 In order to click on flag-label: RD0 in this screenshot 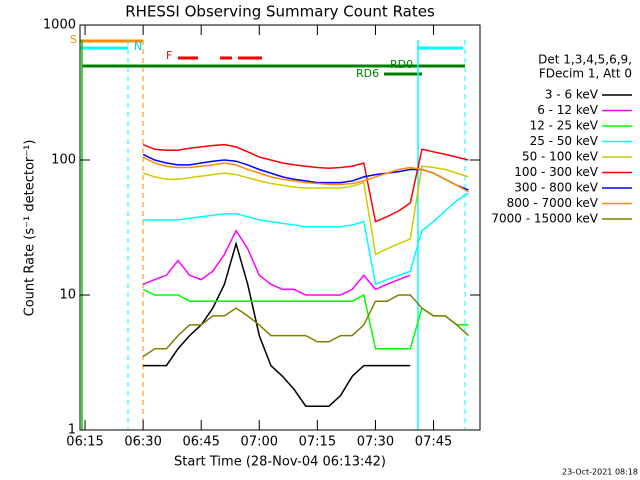, I will do `click(401, 64)`.